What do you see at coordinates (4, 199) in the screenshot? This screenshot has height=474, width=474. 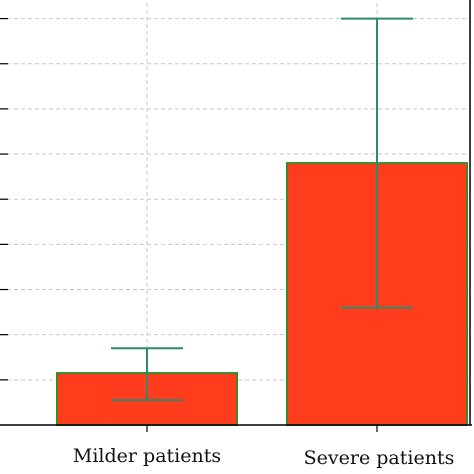 I see `y-axis-ticks` at bounding box center [4, 199].